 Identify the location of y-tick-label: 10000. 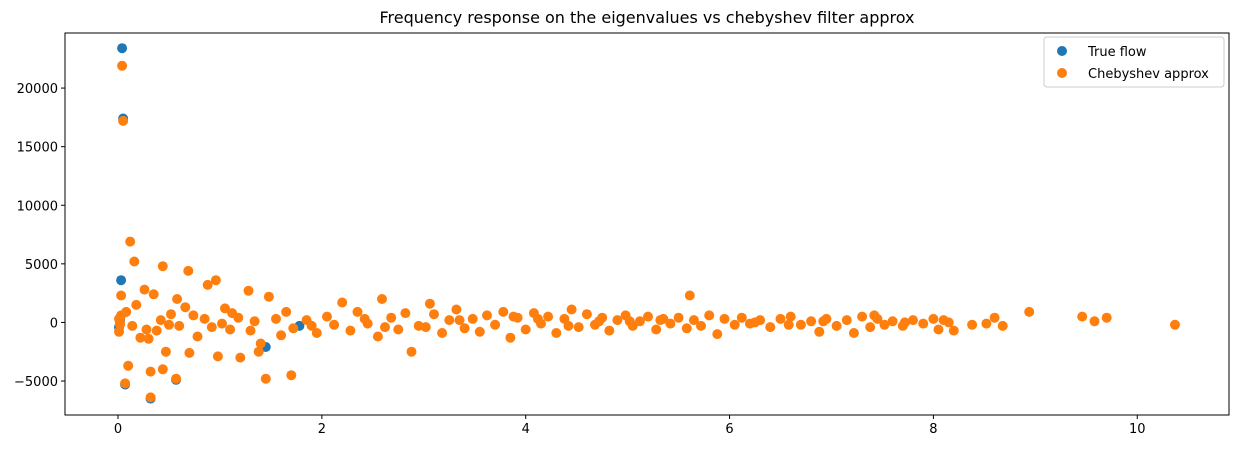
(37, 206).